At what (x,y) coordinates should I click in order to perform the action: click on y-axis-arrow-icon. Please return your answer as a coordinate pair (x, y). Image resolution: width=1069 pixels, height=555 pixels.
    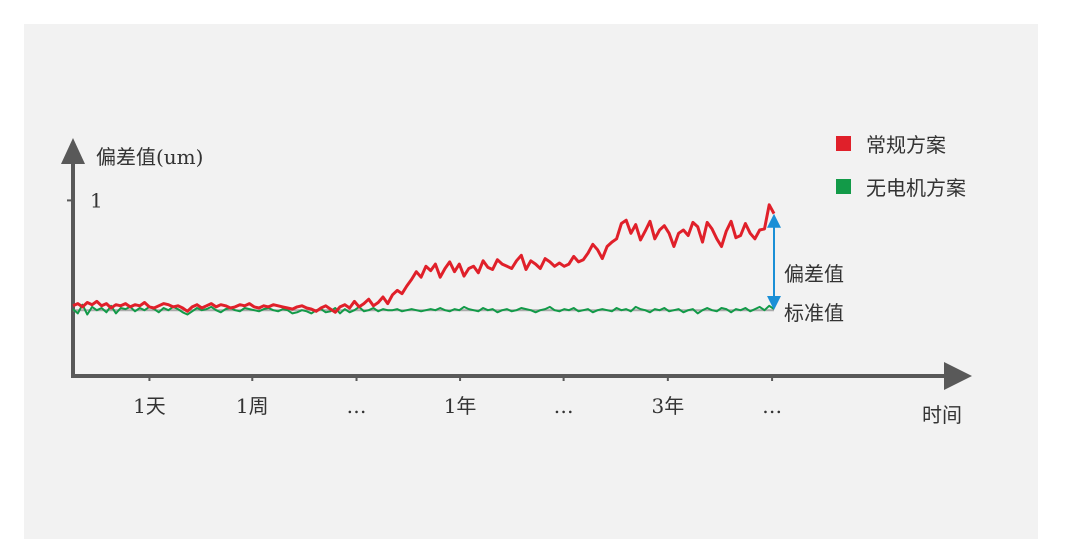
    Looking at the image, I should click on (73, 151).